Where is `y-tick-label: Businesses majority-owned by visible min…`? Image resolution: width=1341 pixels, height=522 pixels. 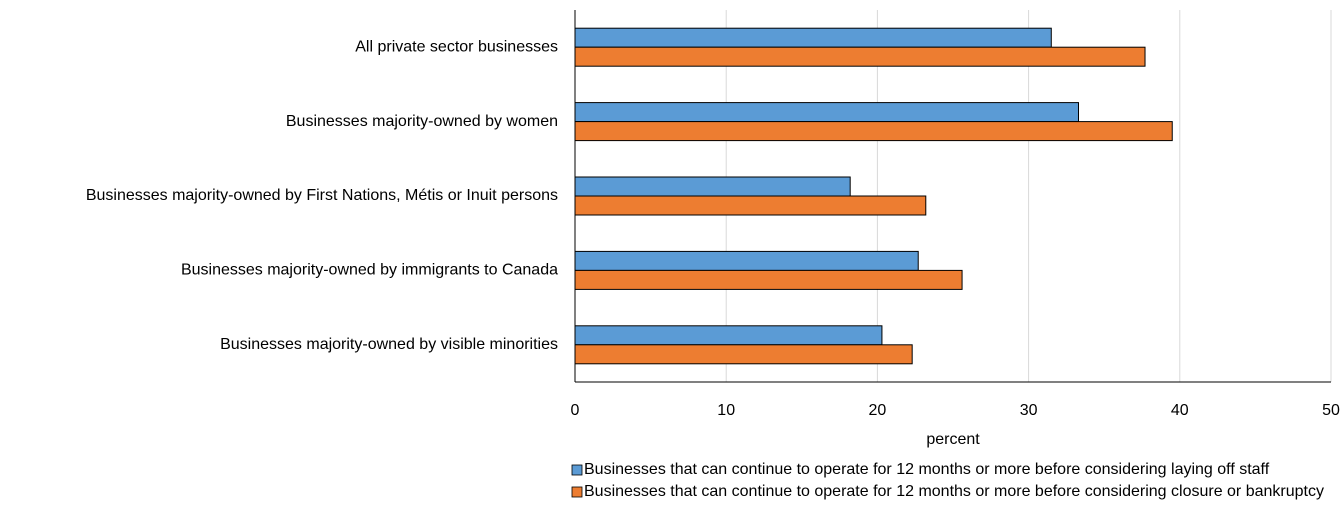 y-tick-label: Businesses majority-owned by visible min… is located at coordinates (389, 344).